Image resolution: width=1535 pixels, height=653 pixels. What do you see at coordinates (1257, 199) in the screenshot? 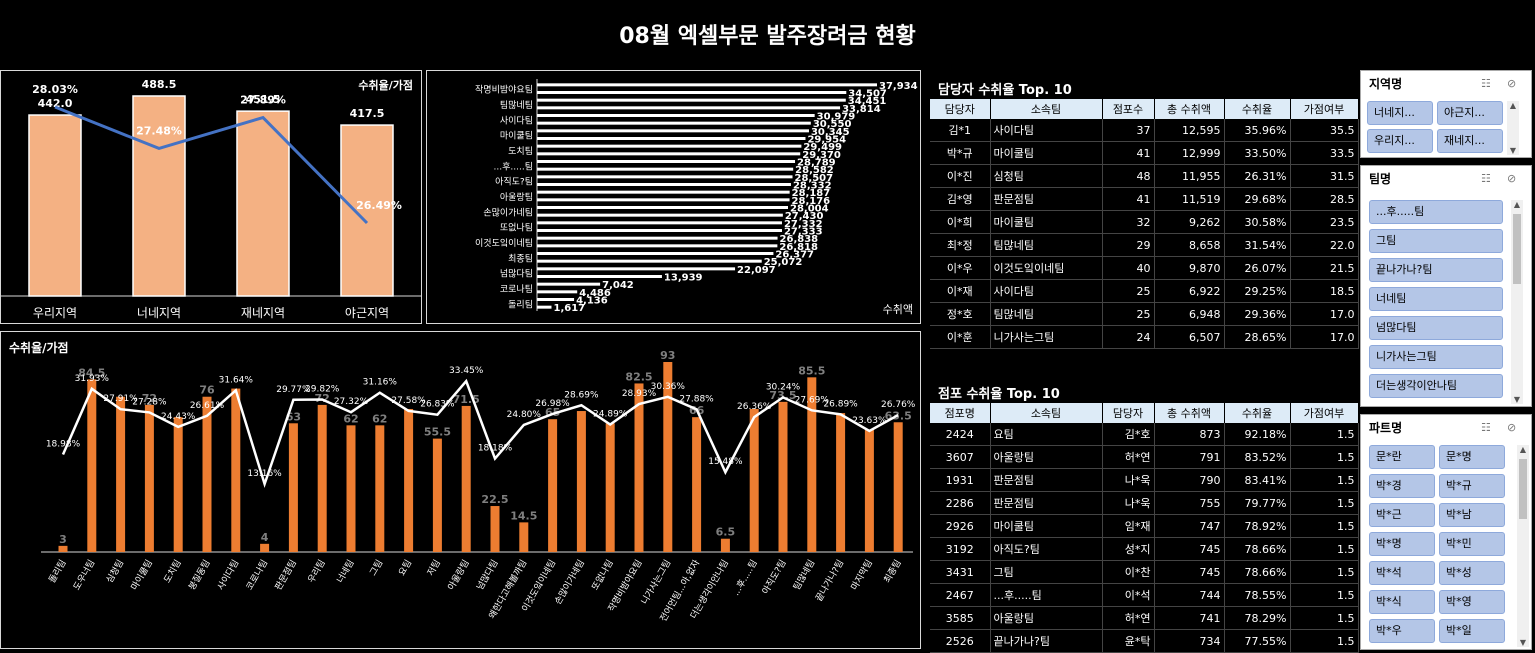
I see `table-cell: 29.68%` at bounding box center [1257, 199].